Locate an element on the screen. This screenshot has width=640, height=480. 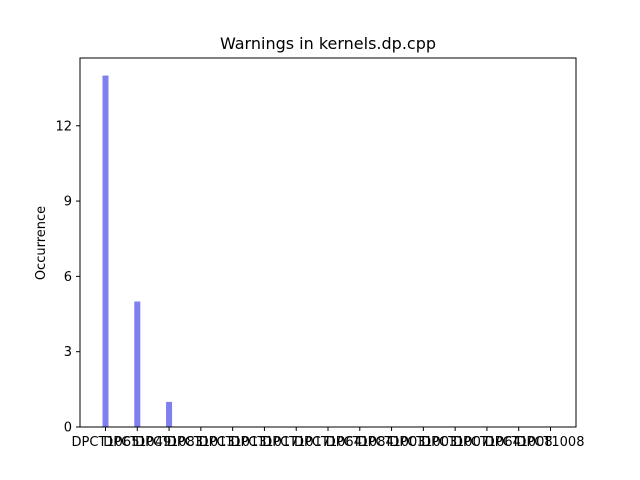
y-axis: 0 3 6 9 12 is located at coordinates (67, 277).